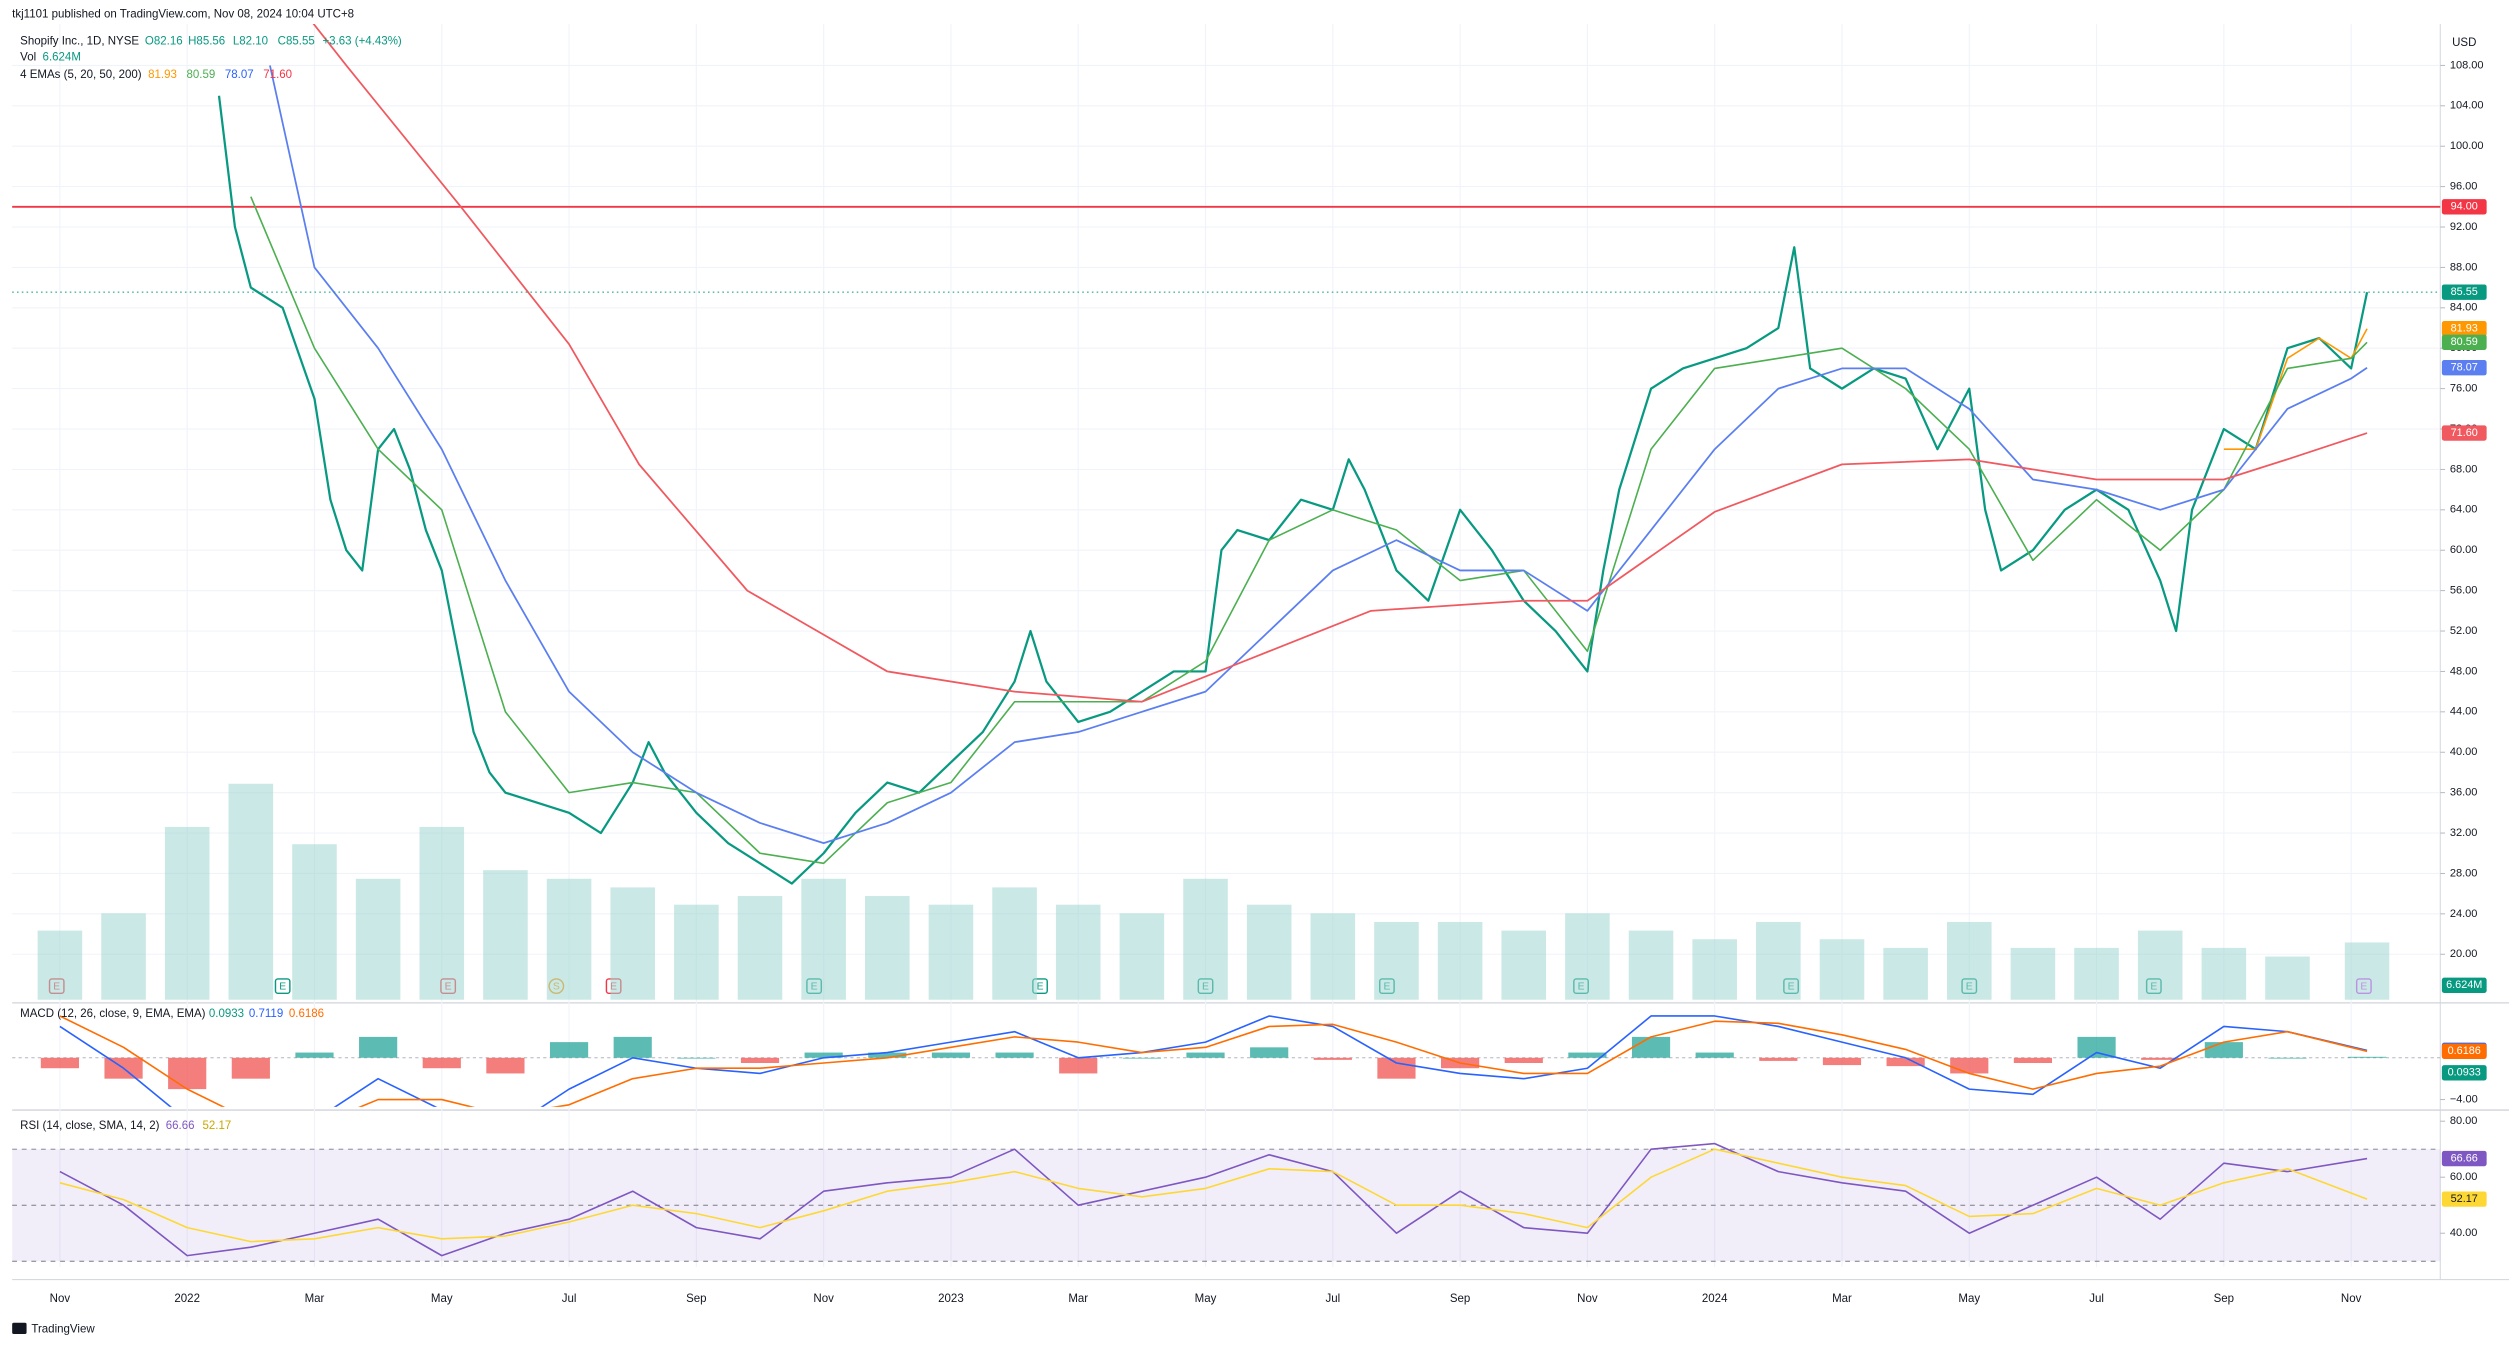  Describe the element at coordinates (239, 75) in the screenshot. I see `ema-value: 78.07` at that location.